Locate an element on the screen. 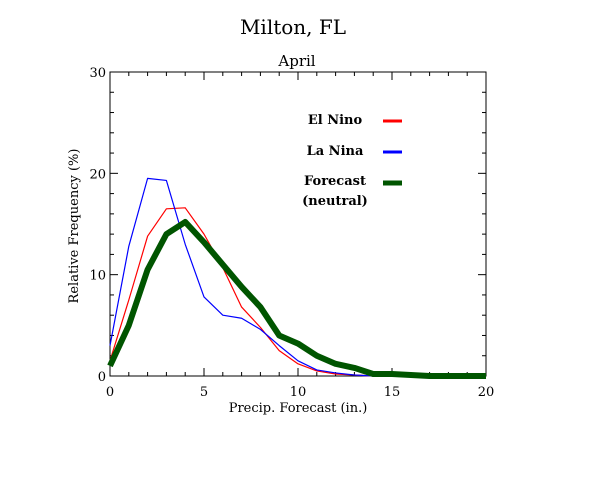  y-tick-label: 10 is located at coordinates (97, 276).